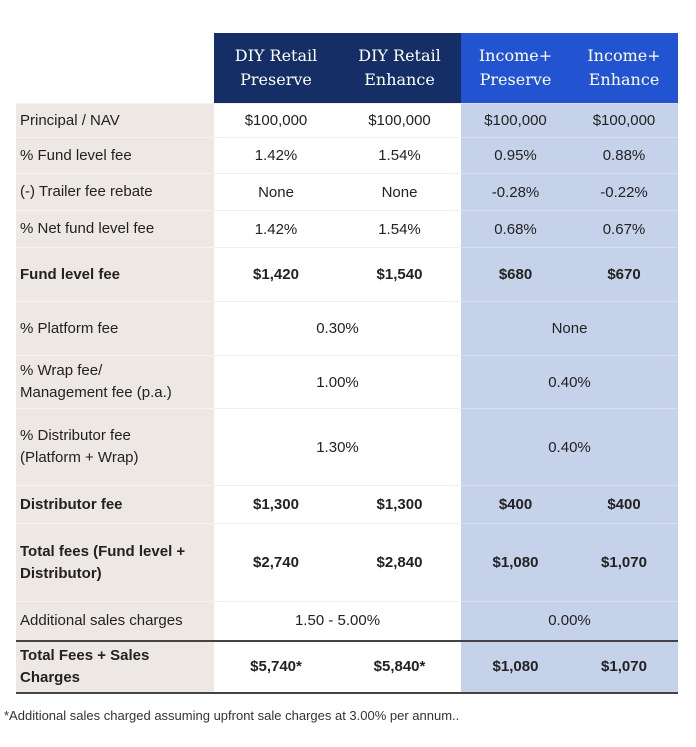 The image size is (696, 747). What do you see at coordinates (337, 447) in the screenshot?
I see `merged-cell-diy: 1.30%` at bounding box center [337, 447].